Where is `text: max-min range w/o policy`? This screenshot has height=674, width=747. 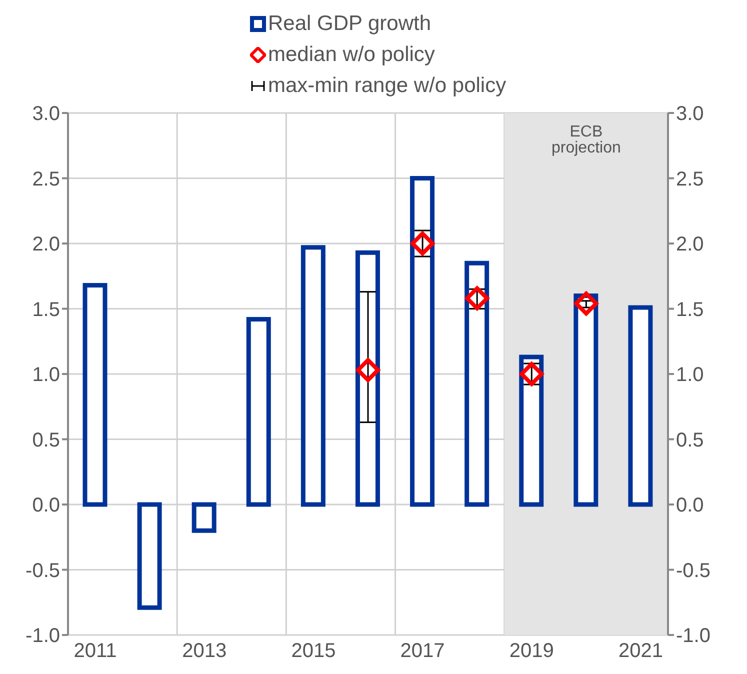 text: max-min range w/o policy is located at coordinates (387, 86).